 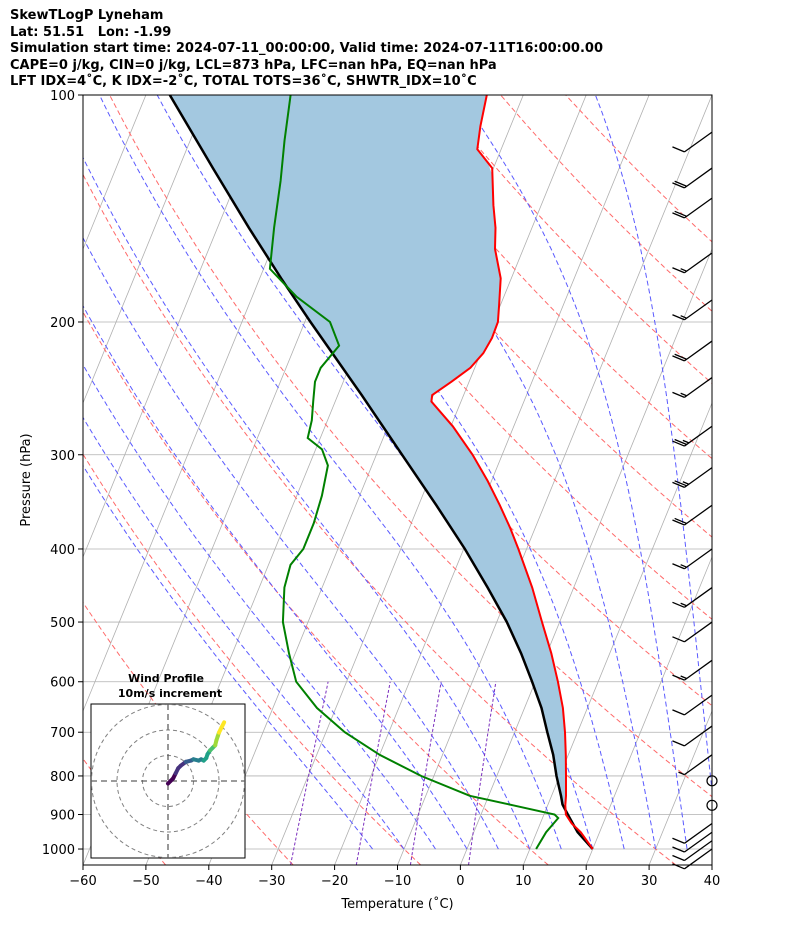 I want to click on x-tick-label: −60, so click(x=82, y=881).